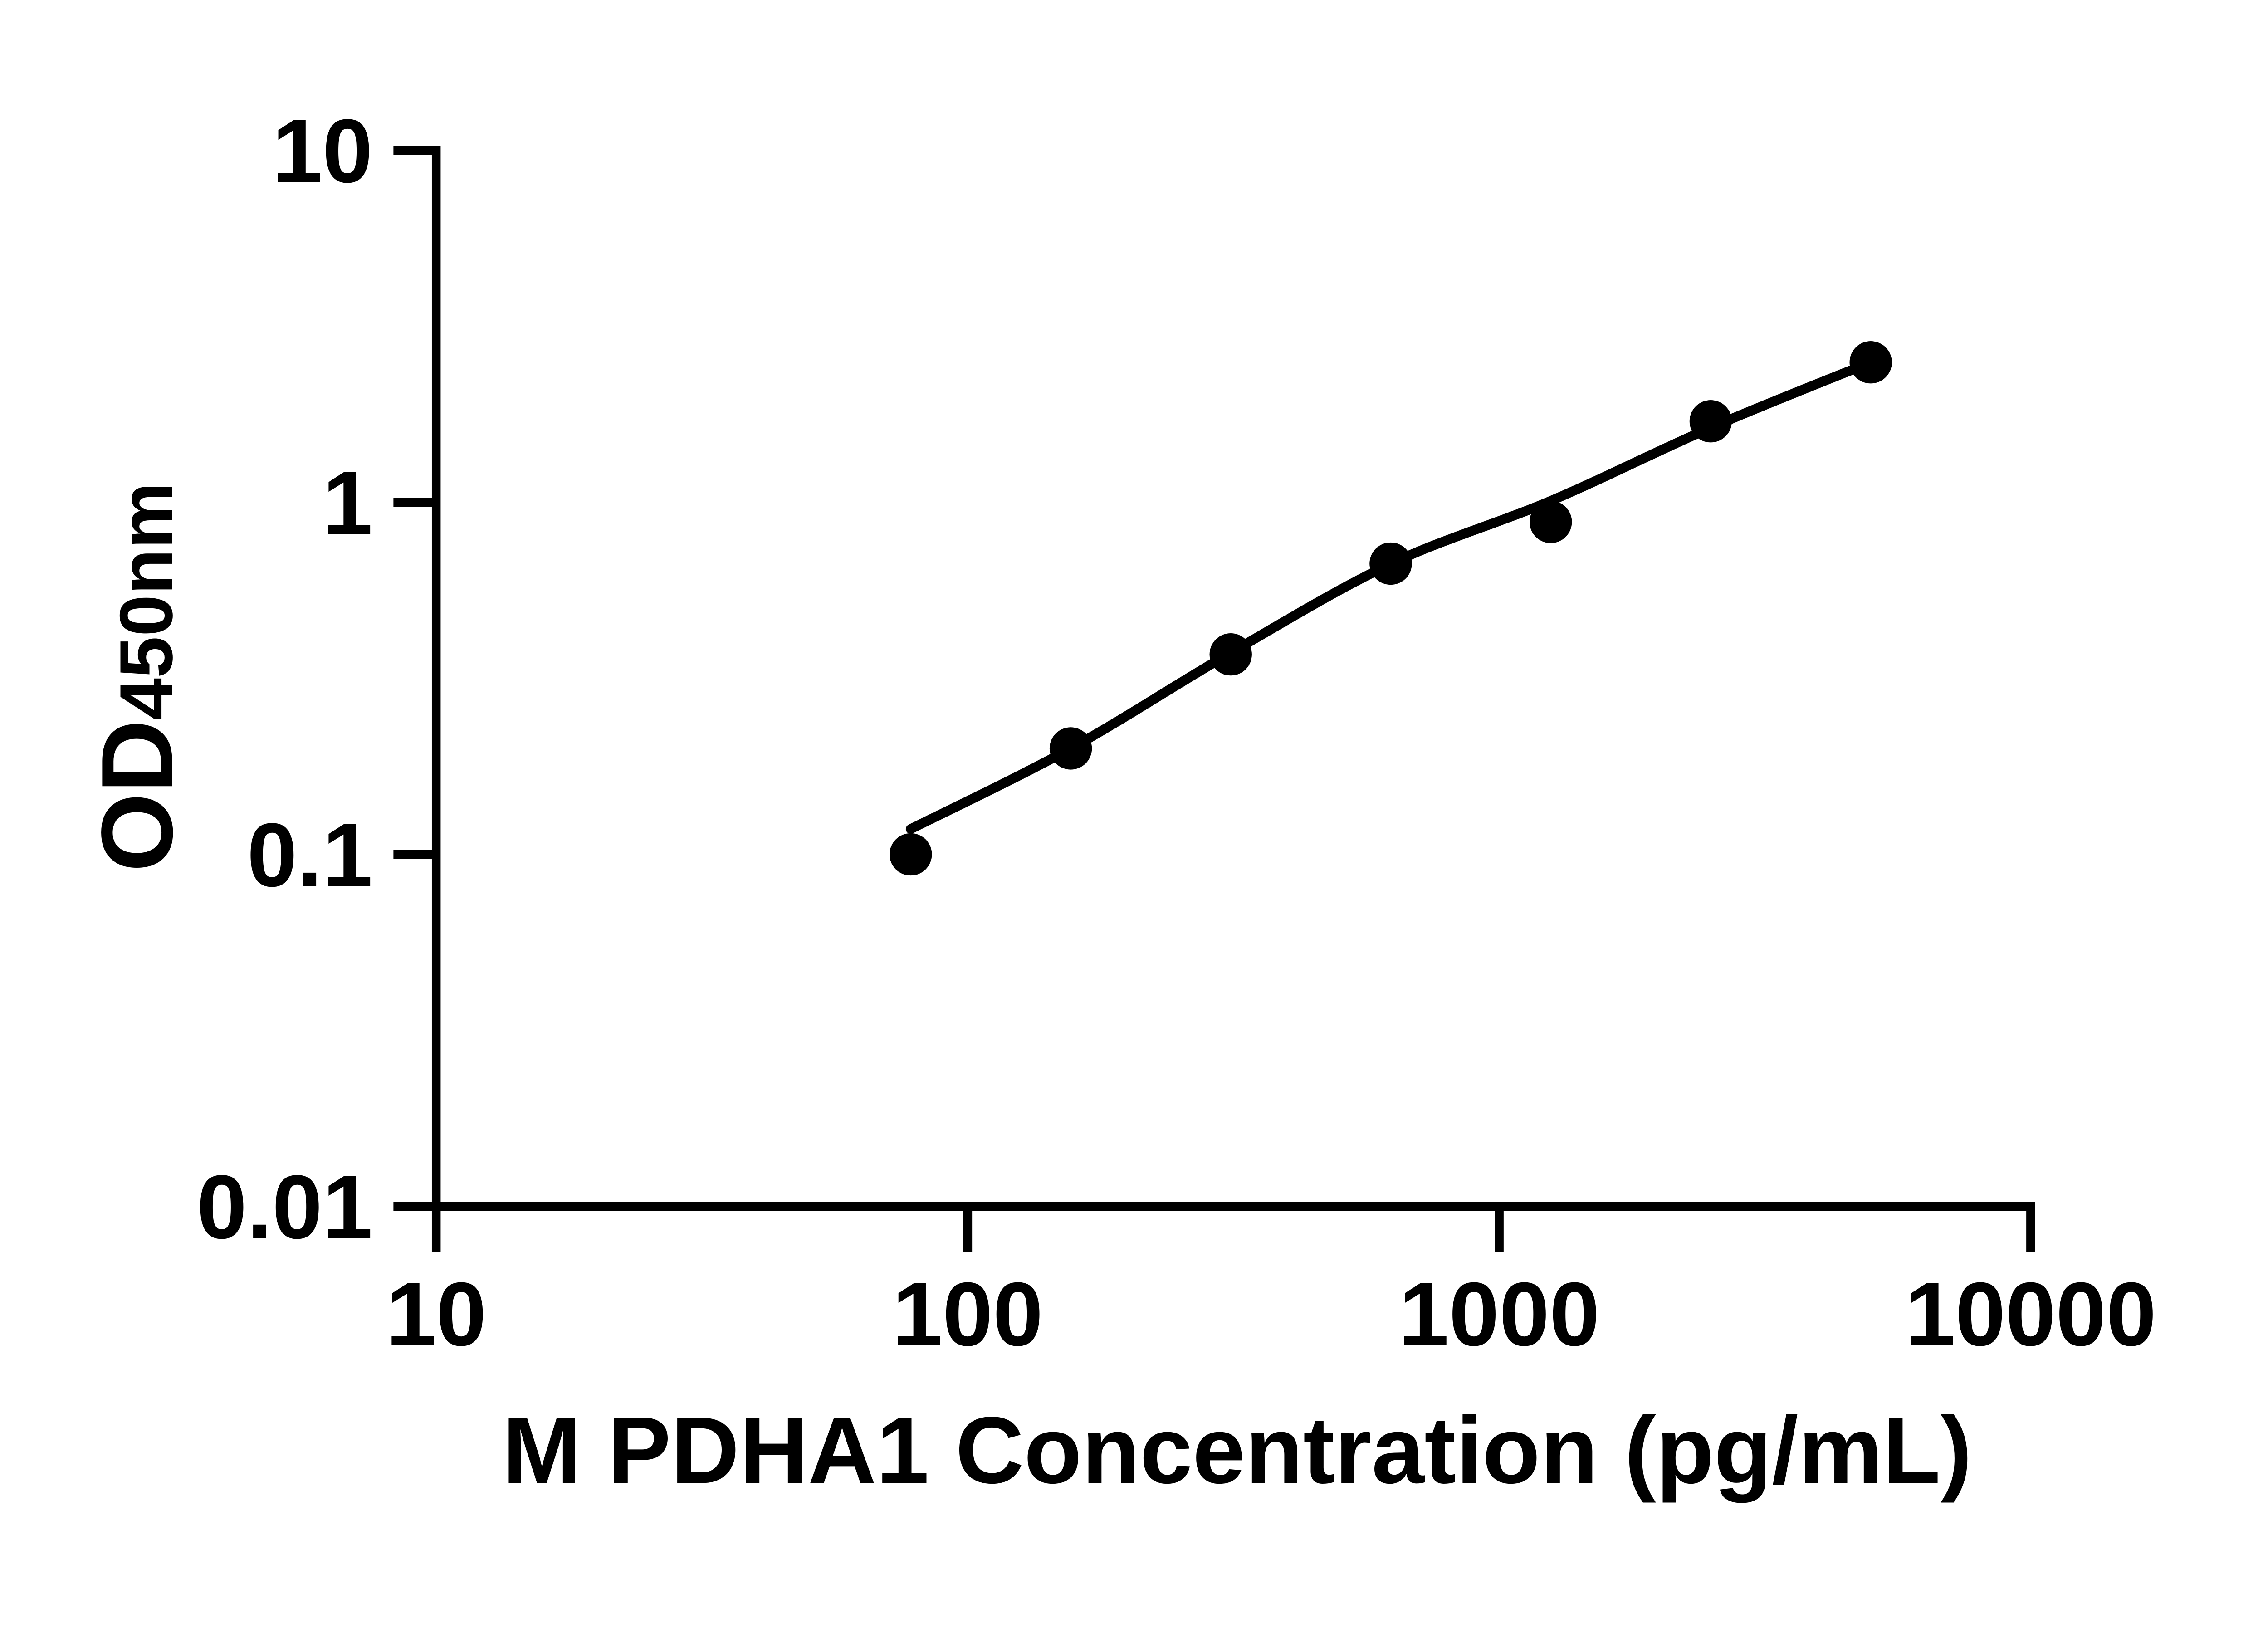  Describe the element at coordinates (323, 151) in the screenshot. I see `y-axis-tick-label: 10` at that location.